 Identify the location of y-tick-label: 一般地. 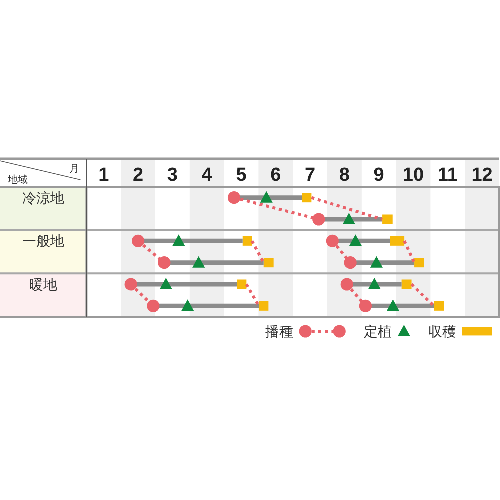
(43, 242).